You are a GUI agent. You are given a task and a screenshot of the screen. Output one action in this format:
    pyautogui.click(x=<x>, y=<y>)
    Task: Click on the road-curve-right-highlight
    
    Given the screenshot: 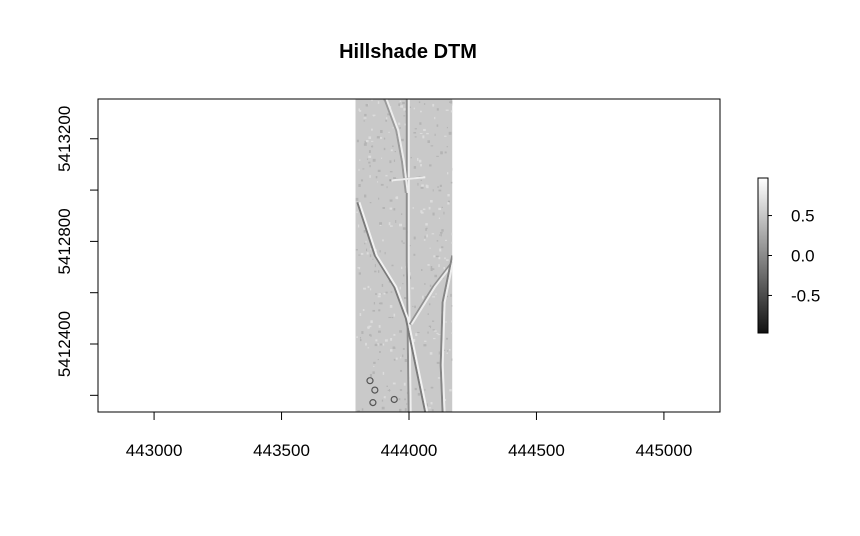 What is the action you would take?
    pyautogui.click(x=447, y=336)
    